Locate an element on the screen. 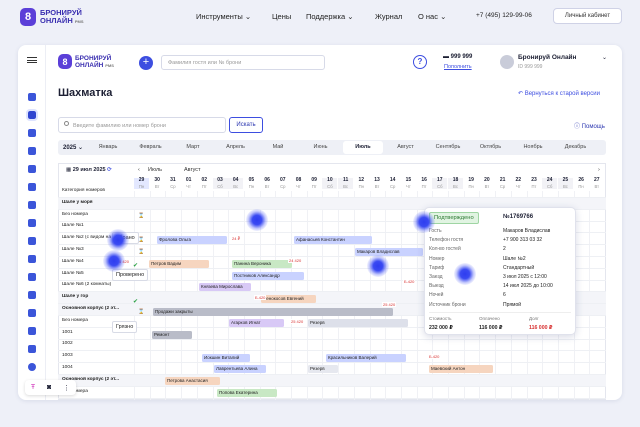 This screenshot has width=640, height=427. room-row: Шале №3 is located at coordinates (73, 249).